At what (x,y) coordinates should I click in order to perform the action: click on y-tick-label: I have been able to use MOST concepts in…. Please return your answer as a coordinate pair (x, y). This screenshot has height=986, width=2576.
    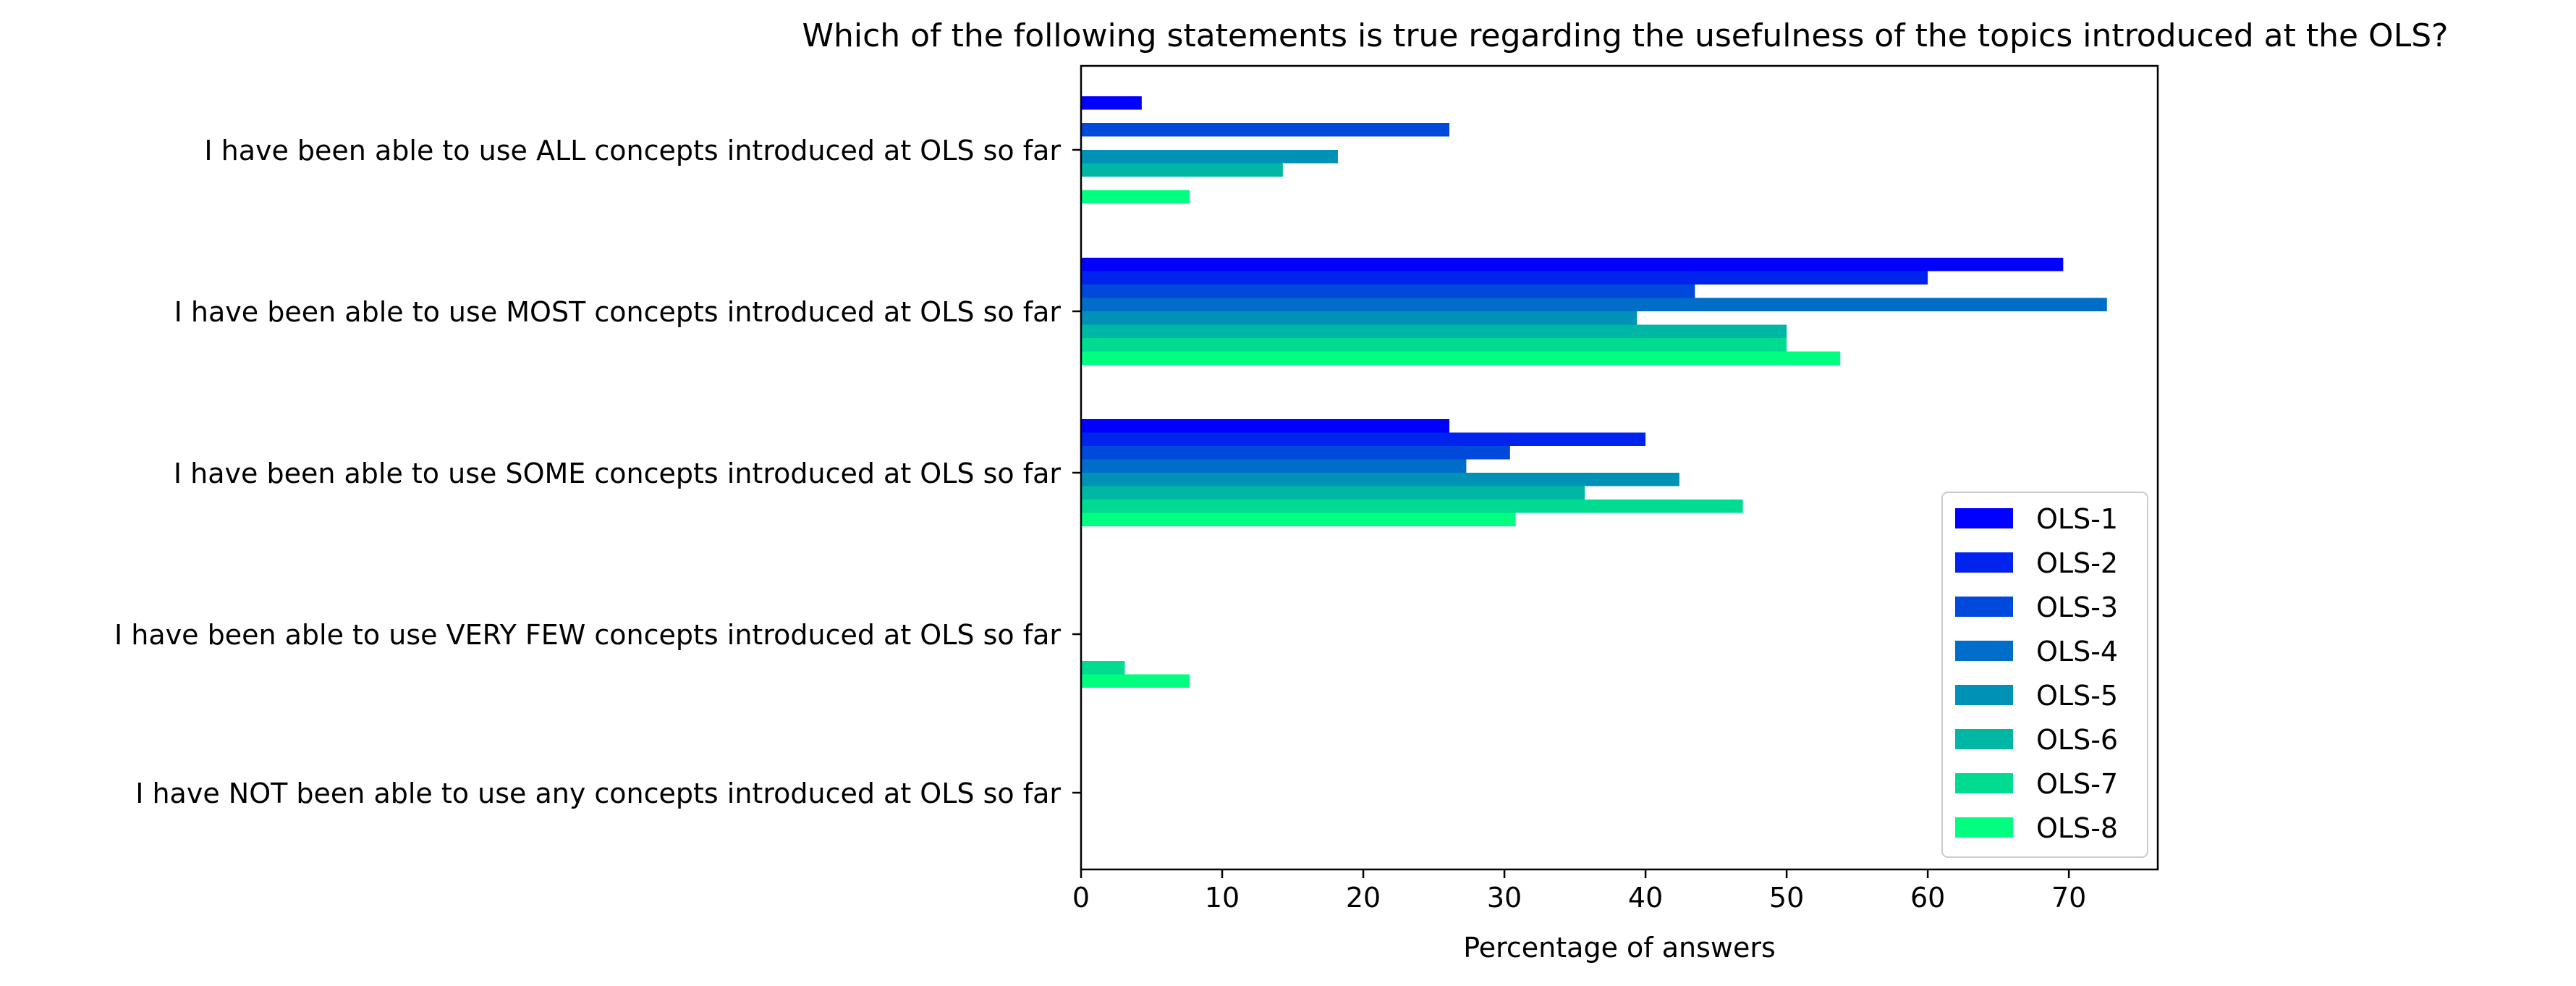
    Looking at the image, I should click on (618, 312).